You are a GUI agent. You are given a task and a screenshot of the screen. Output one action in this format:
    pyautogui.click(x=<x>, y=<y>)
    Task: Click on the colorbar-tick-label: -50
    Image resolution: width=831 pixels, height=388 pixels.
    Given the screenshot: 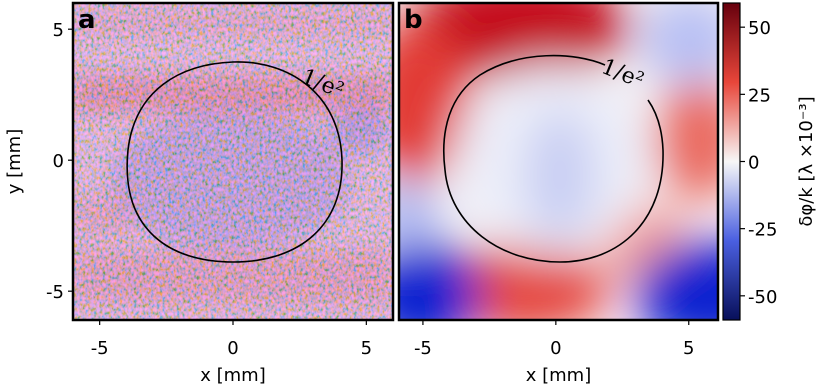 What is the action you would take?
    pyautogui.click(x=762, y=297)
    